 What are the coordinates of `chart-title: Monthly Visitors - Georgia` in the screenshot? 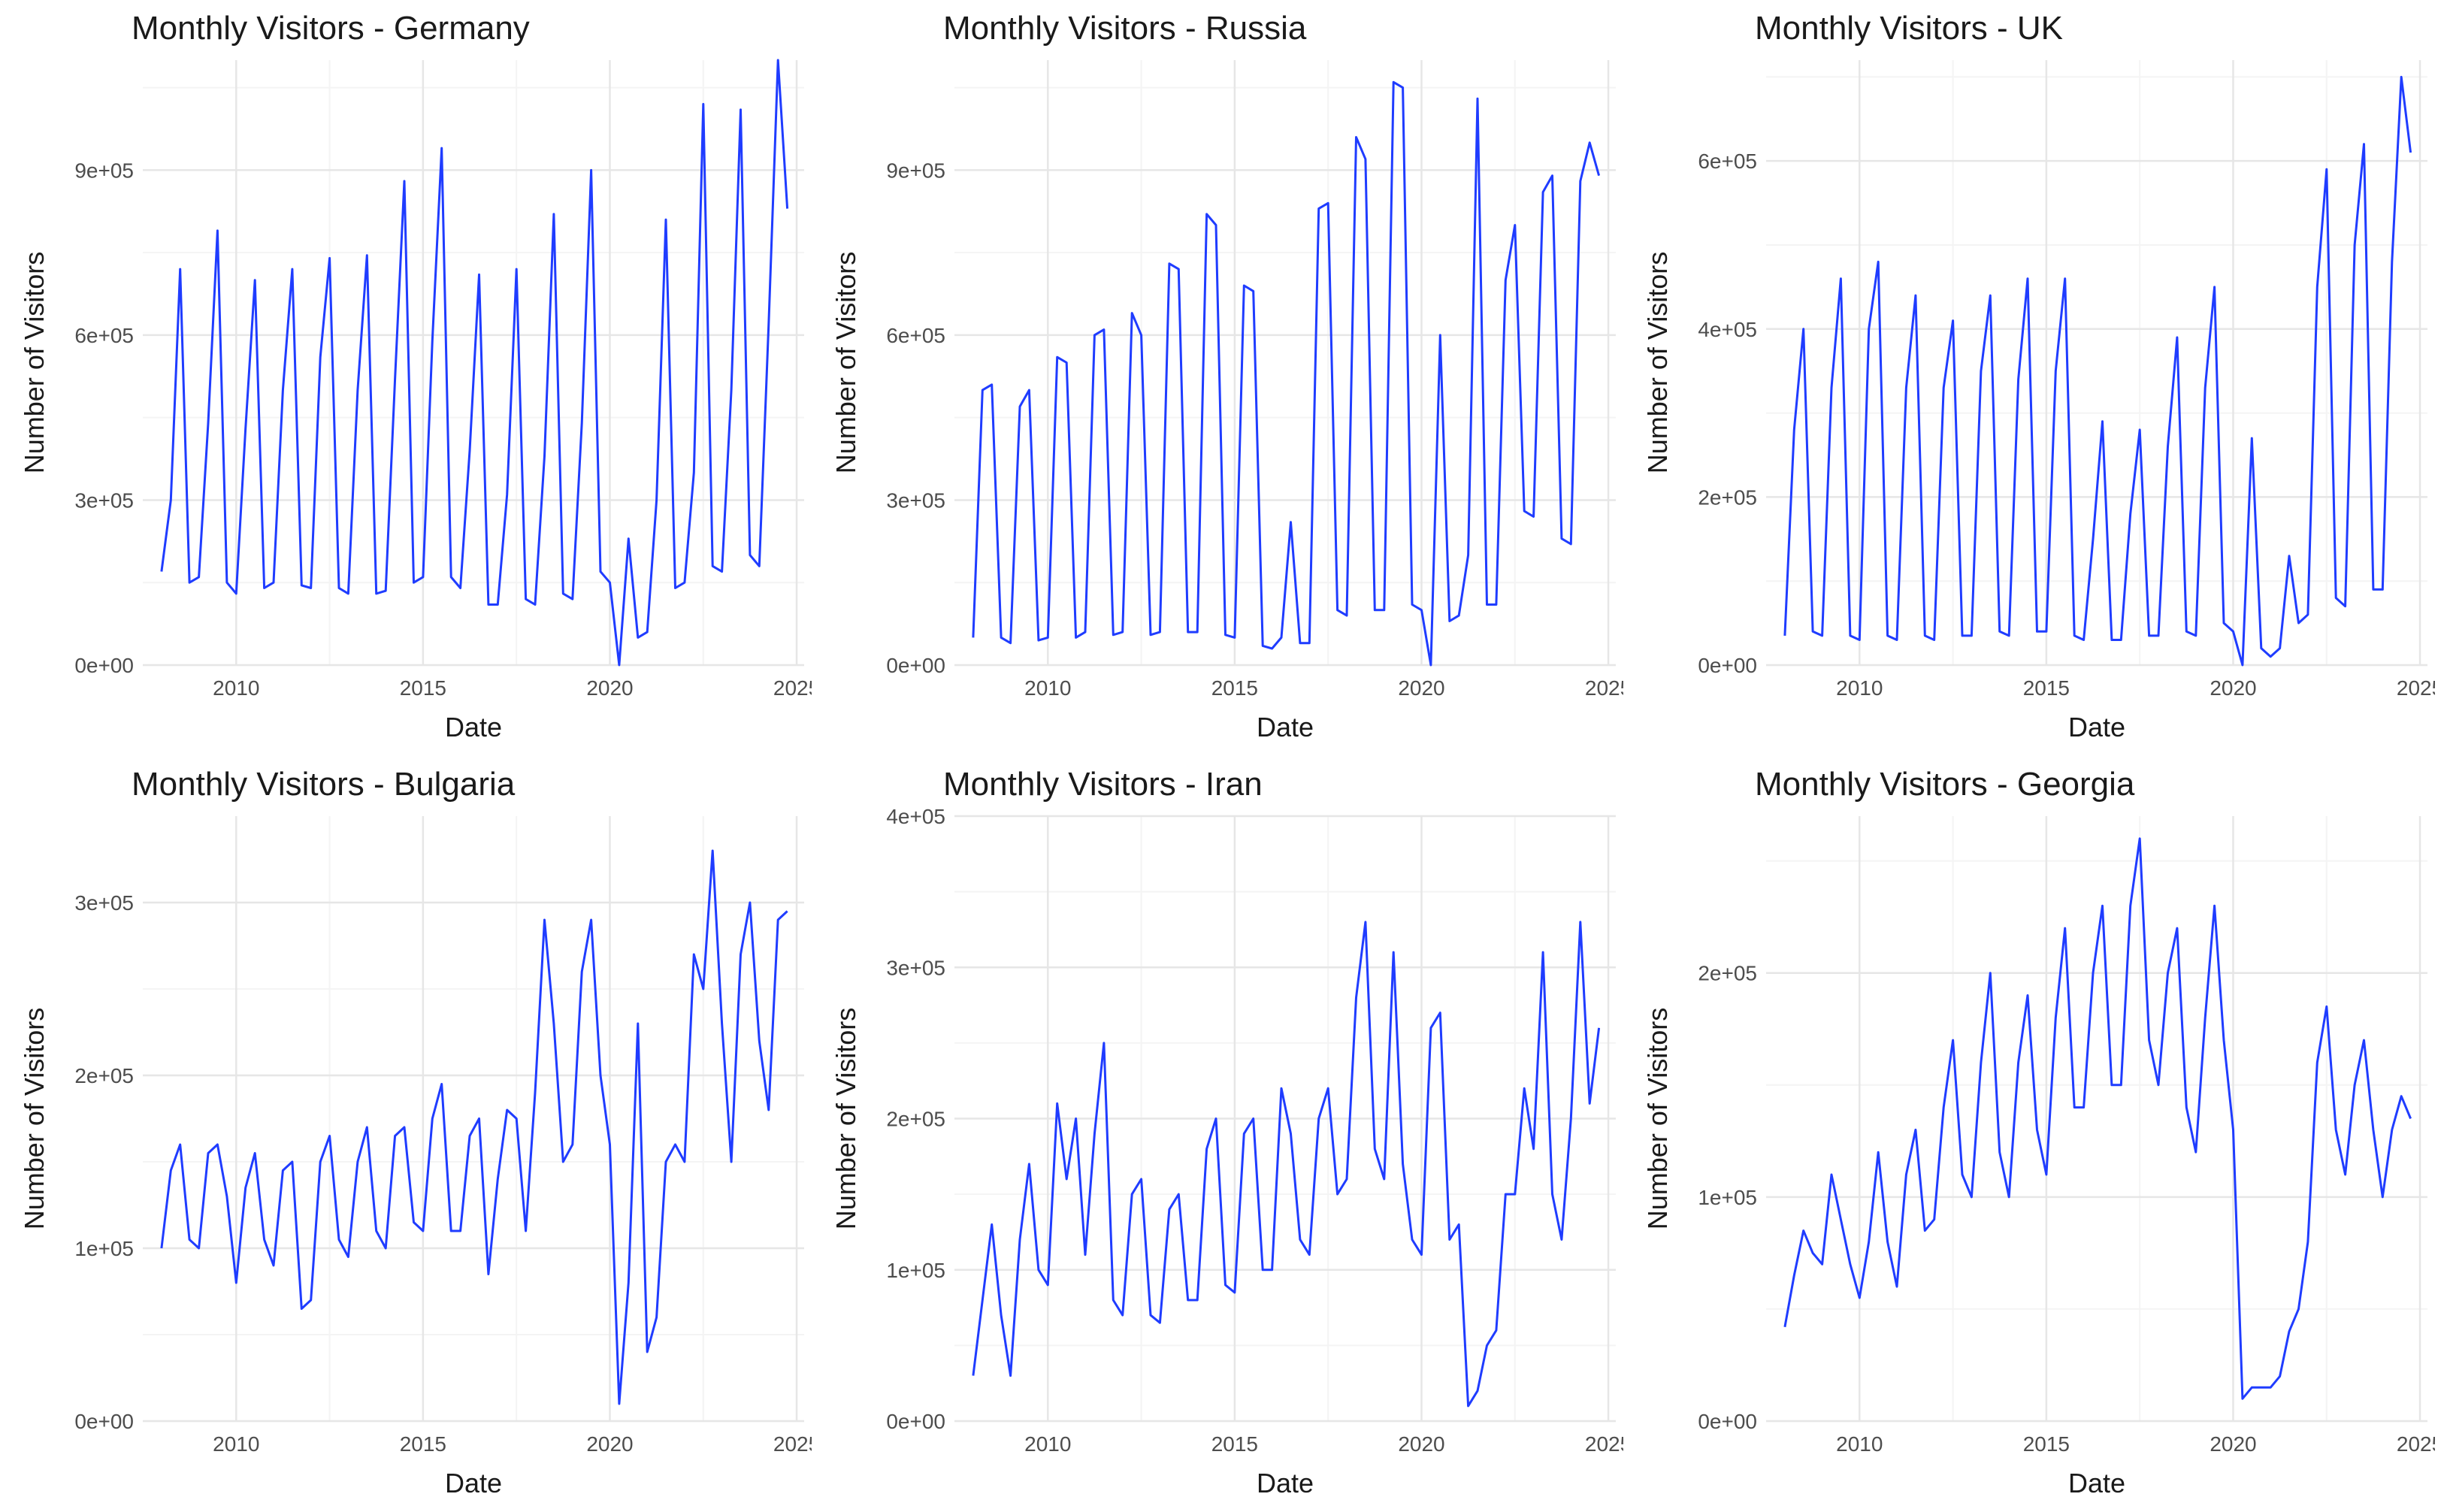 It's located at (1945, 784).